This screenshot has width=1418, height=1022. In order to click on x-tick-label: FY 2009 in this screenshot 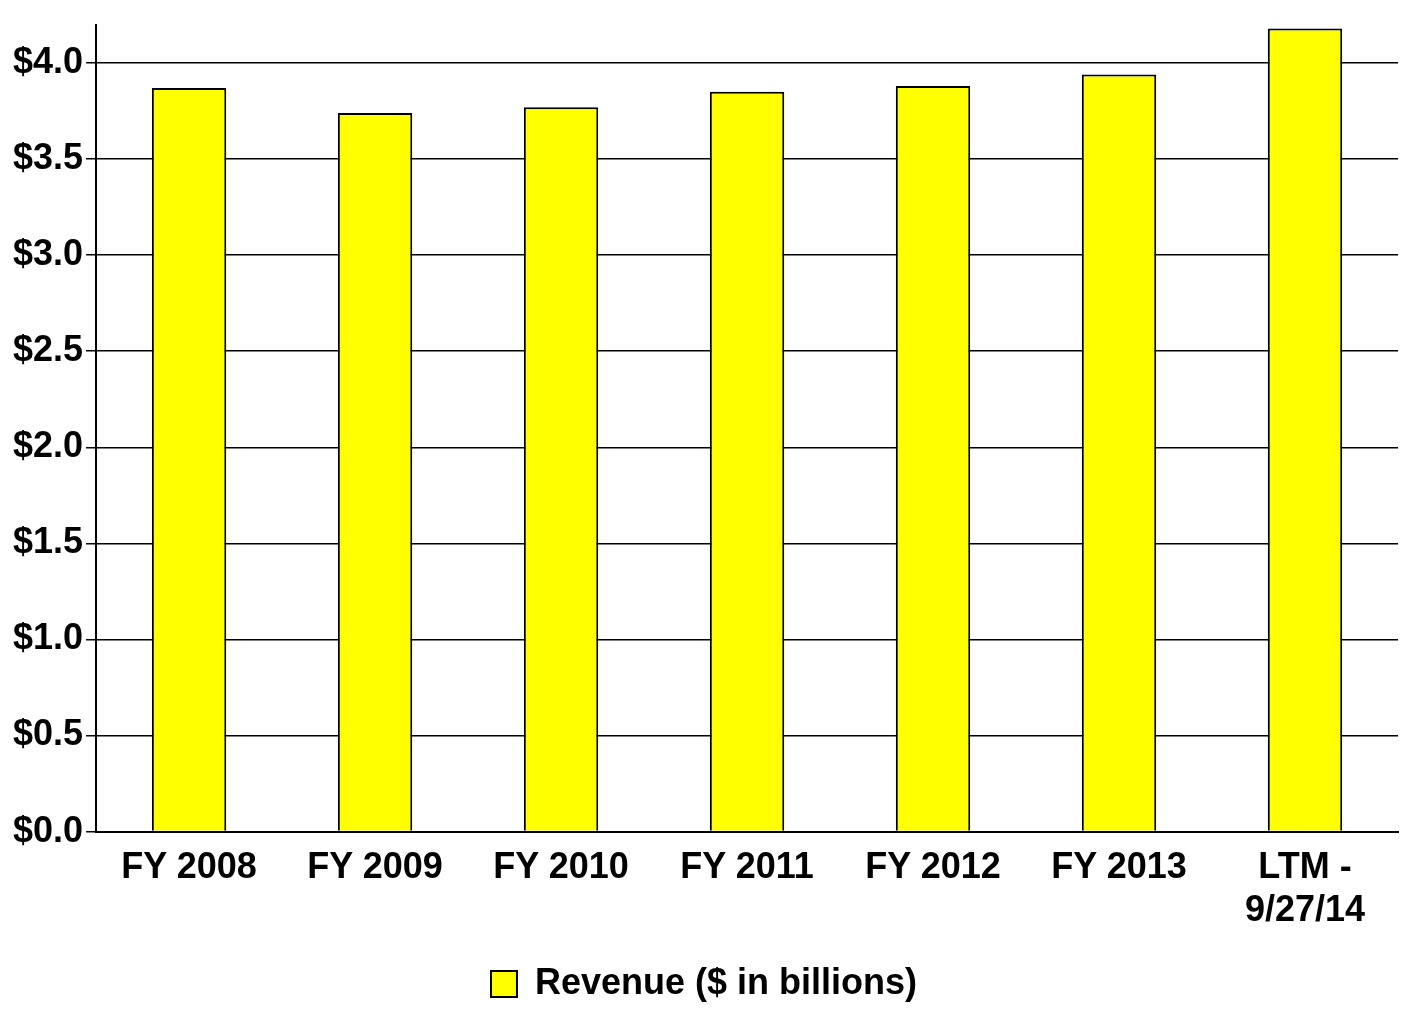, I will do `click(375, 866)`.